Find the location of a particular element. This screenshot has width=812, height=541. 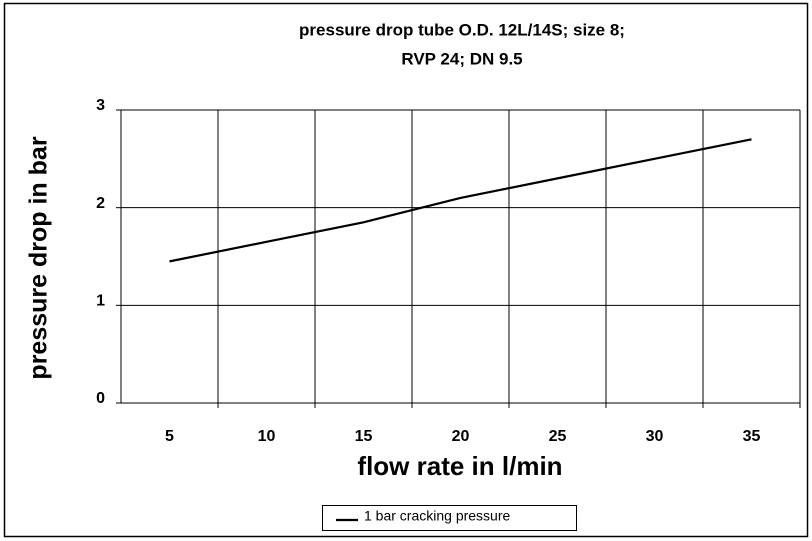

x-tick-label: 5 is located at coordinates (169, 436).